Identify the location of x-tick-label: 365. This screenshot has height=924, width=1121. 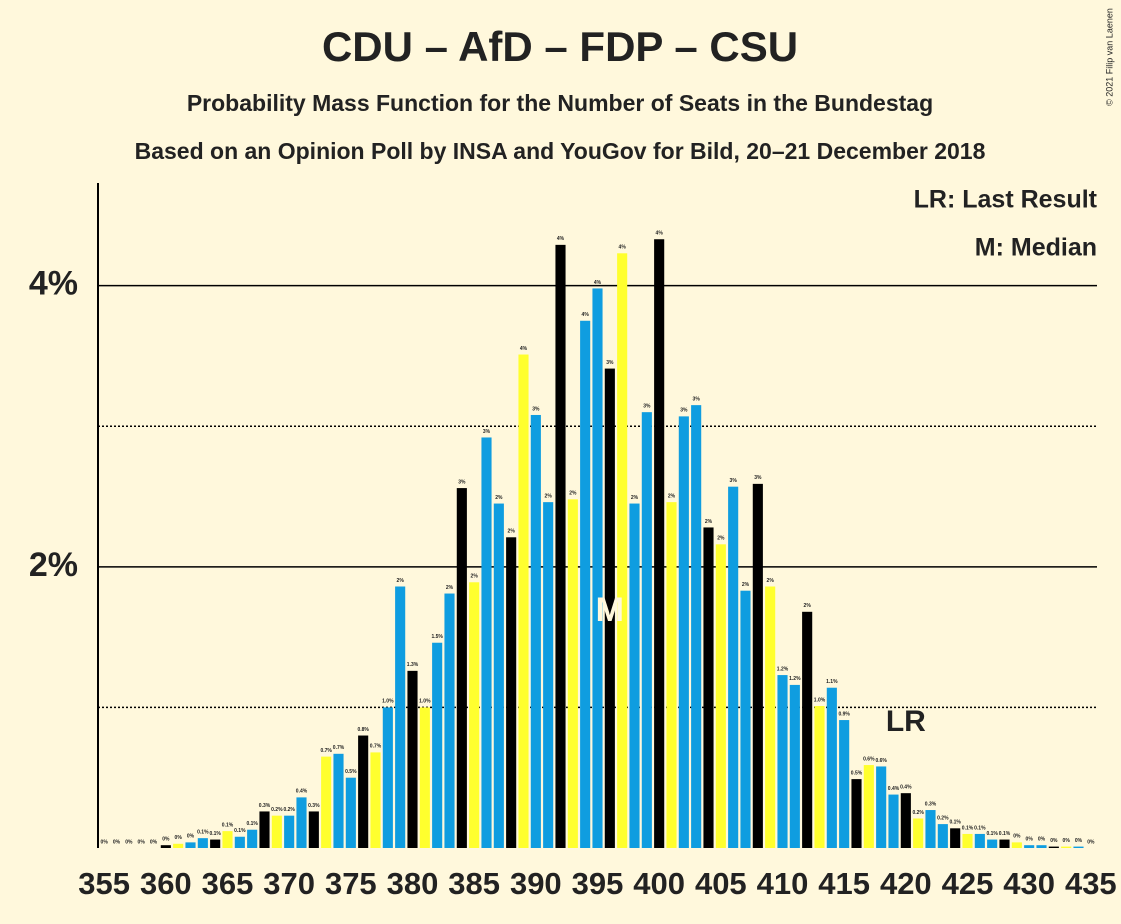
(228, 883).